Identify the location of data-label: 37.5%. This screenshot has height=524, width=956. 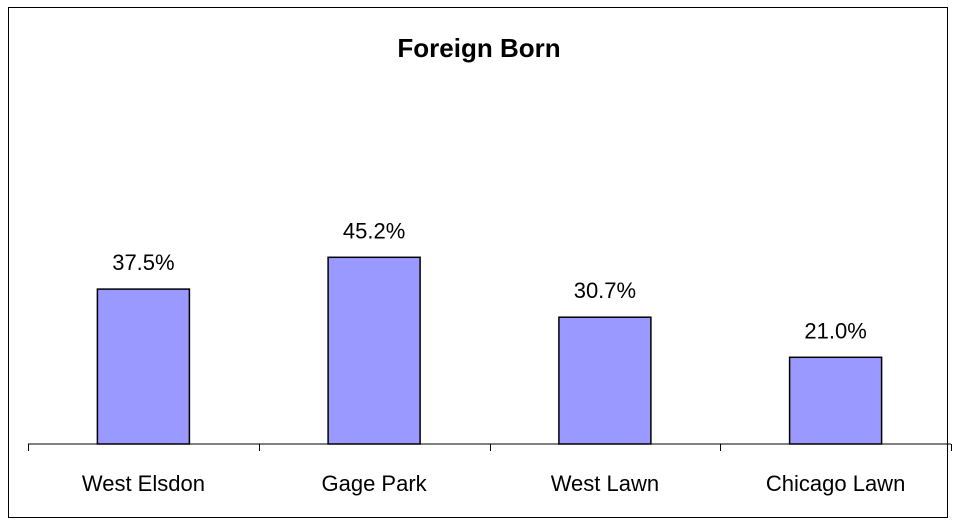
(143, 262).